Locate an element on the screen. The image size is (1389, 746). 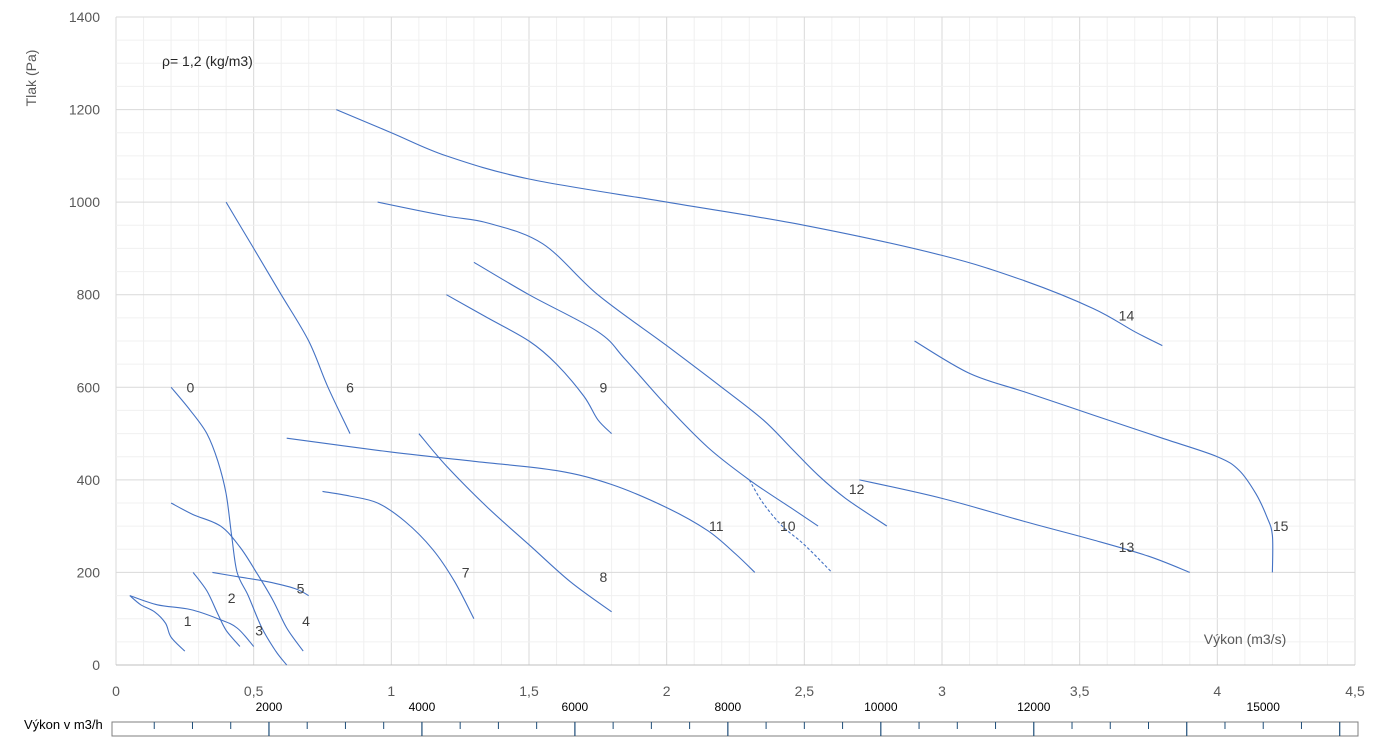
secondary-axis-label: 8000 is located at coordinates (728, 707).